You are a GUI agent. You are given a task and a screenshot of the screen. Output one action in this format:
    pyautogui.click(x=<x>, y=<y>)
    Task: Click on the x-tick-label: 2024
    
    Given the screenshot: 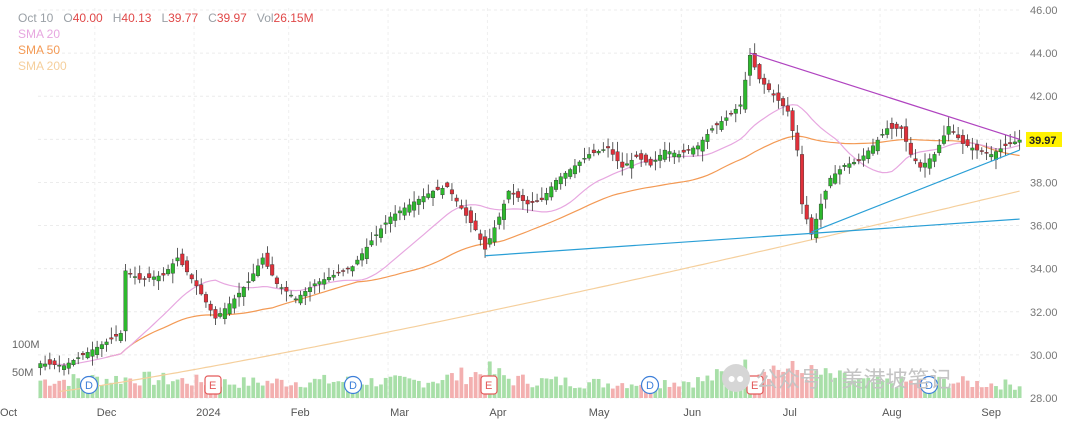 What is the action you would take?
    pyautogui.click(x=208, y=413)
    